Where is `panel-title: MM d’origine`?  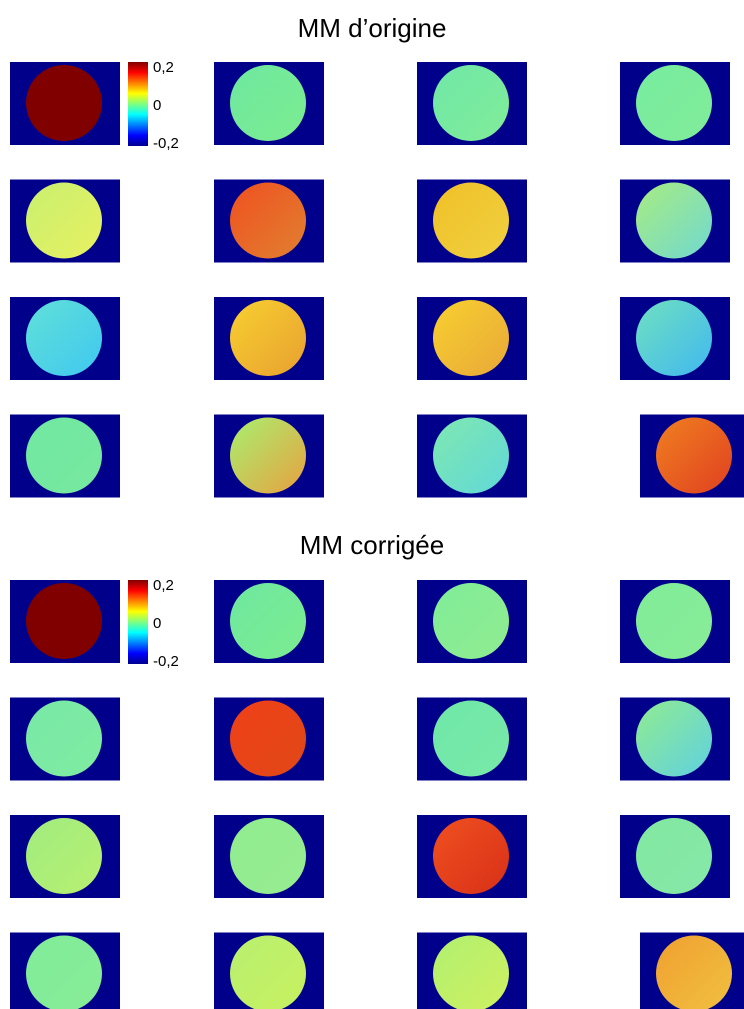
panel-title: MM d’origine is located at coordinates (372, 28).